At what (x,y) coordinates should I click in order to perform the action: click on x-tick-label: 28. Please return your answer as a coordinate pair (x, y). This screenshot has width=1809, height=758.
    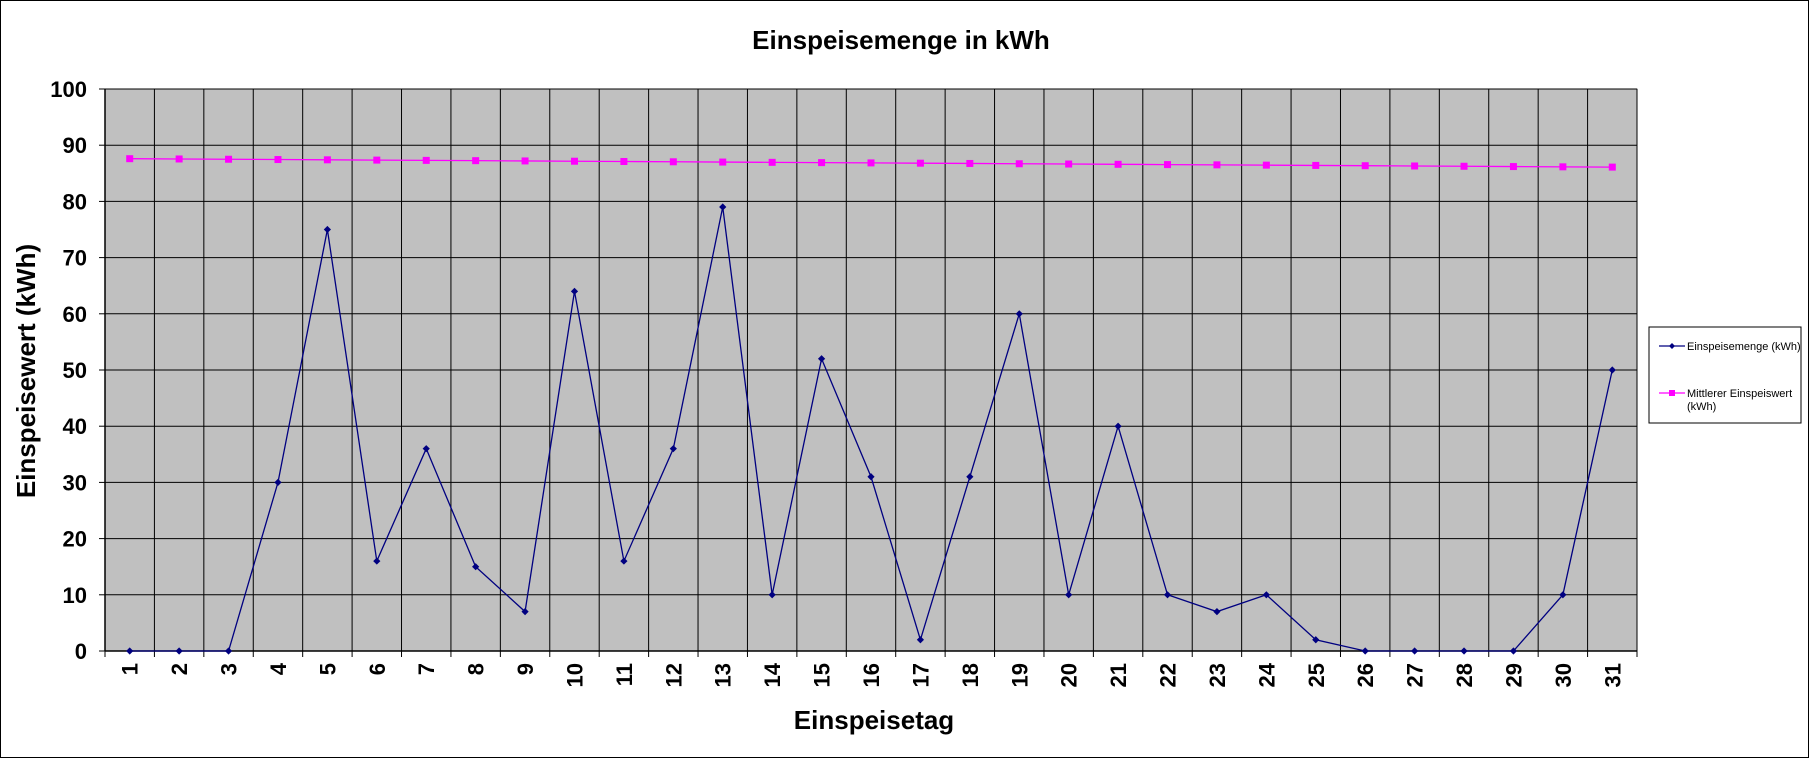
    Looking at the image, I should click on (1464, 675).